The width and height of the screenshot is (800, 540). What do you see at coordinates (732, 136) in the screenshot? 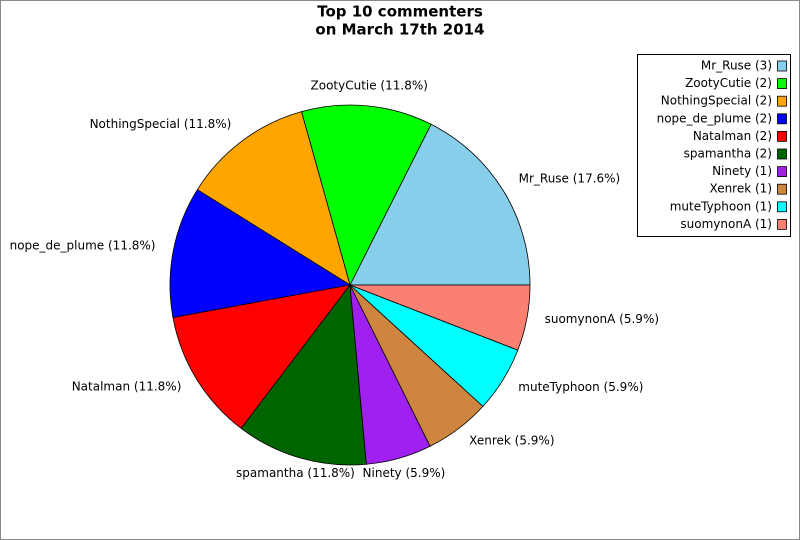
I see `legend-label: Natalman (2)` at bounding box center [732, 136].